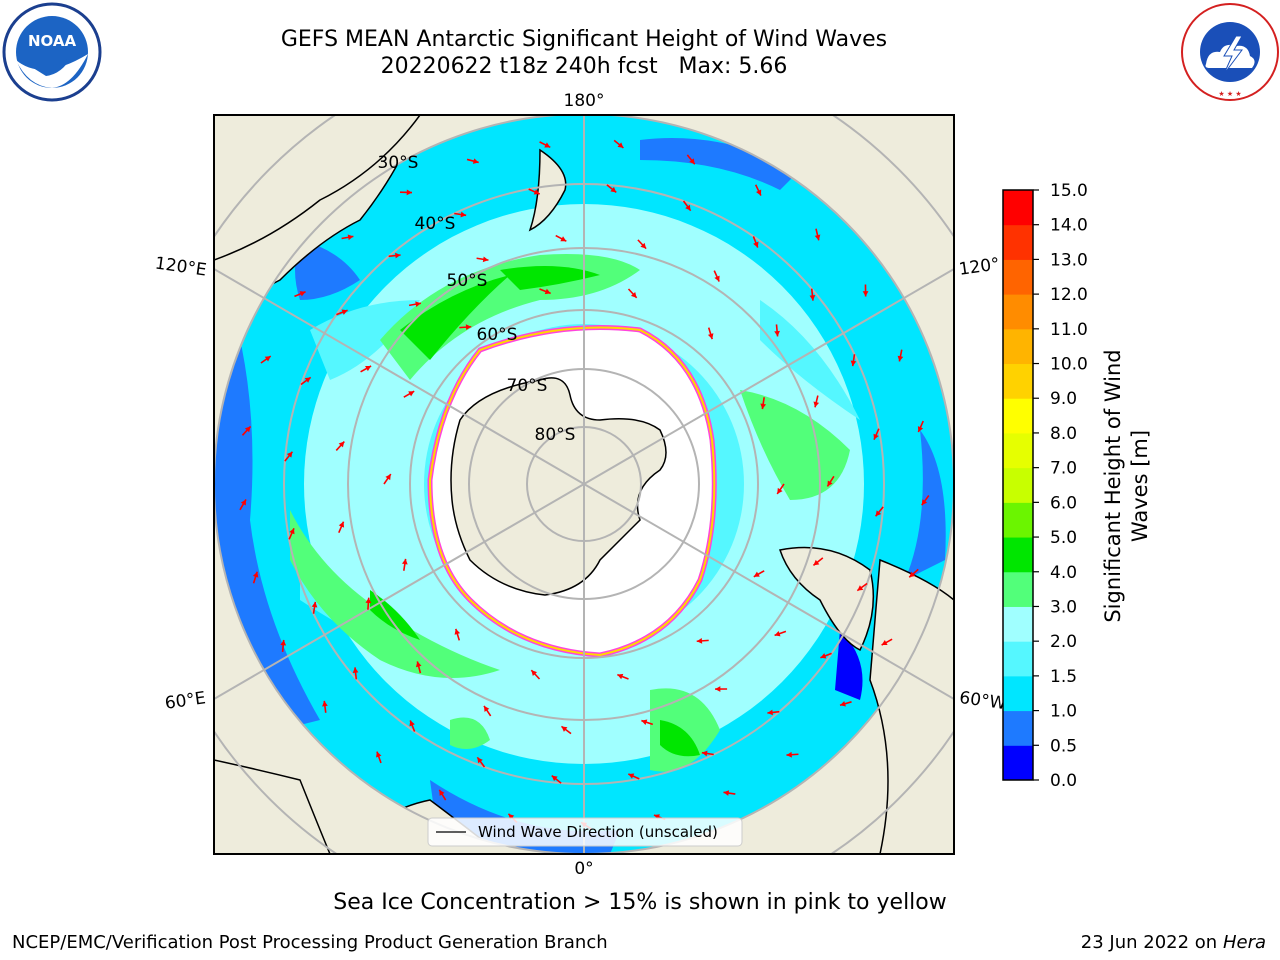 This screenshot has height=960, width=1280. Describe the element at coordinates (181, 267) in the screenshot. I see `lon-label-upper-left: 120°E` at that location.